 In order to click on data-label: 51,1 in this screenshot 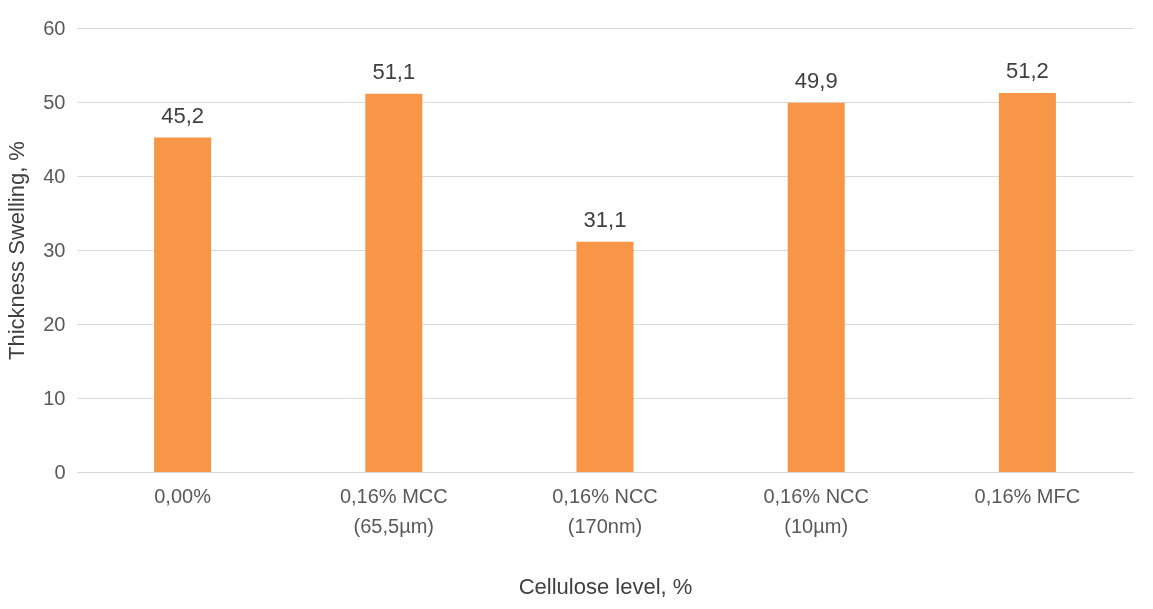, I will do `click(394, 71)`.